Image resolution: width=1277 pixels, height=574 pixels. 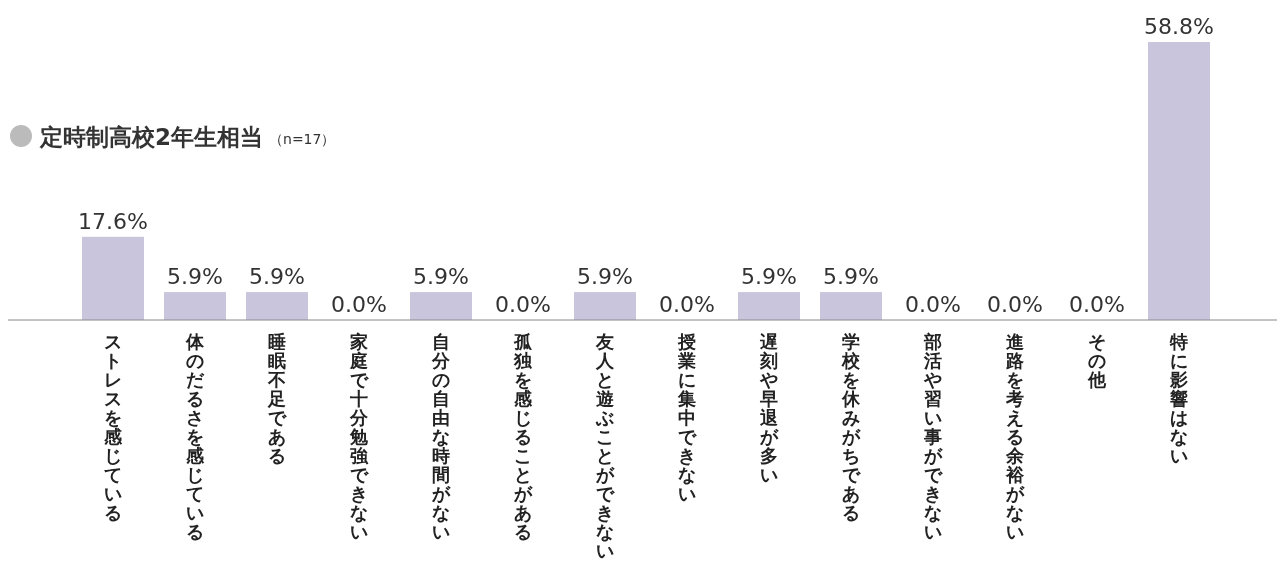 What do you see at coordinates (113, 427) in the screenshot?
I see `category-label: ストレスを感じている` at bounding box center [113, 427].